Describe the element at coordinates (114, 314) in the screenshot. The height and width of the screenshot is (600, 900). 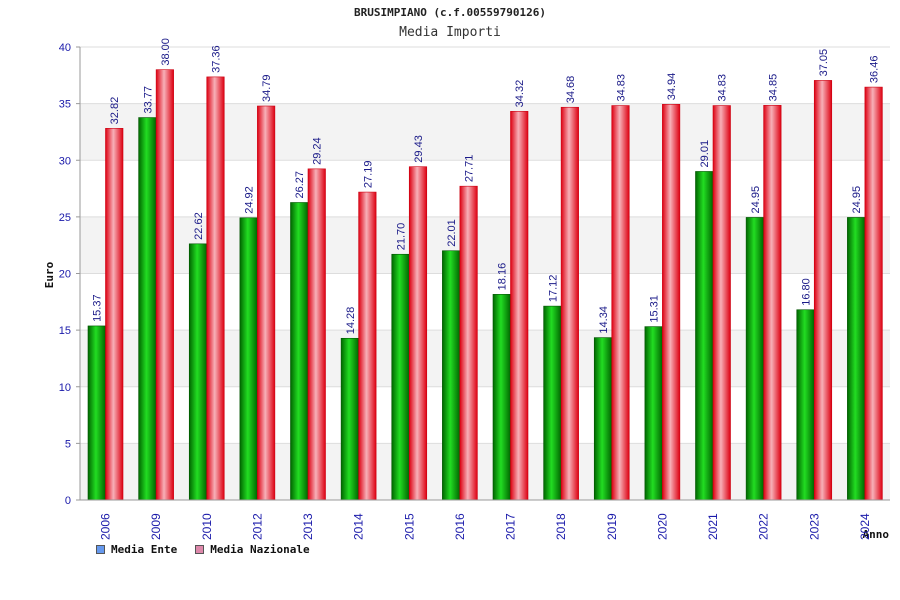
I see `bar-media-nazionale-2006` at that location.